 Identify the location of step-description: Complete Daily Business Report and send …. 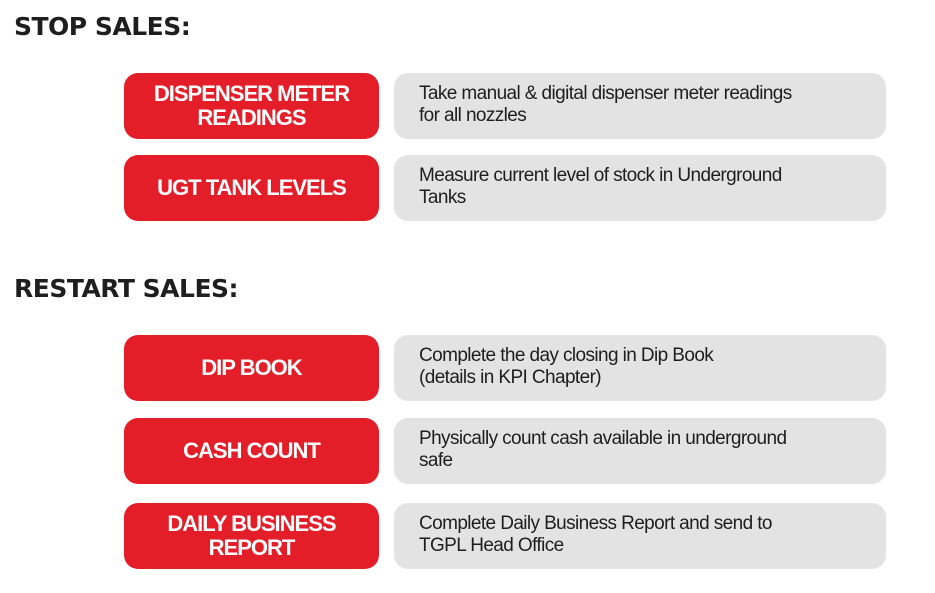
(640, 536).